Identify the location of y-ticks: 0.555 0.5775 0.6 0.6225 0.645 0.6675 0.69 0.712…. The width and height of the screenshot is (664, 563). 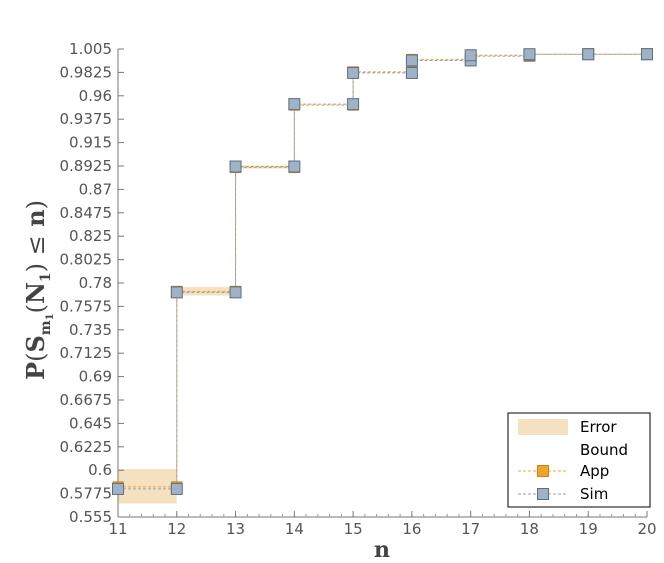
(92, 283).